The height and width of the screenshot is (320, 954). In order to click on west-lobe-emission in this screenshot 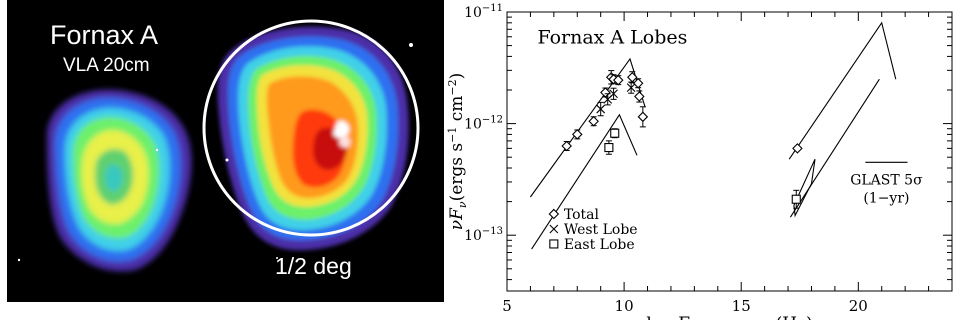, I will do `click(313, 138)`.